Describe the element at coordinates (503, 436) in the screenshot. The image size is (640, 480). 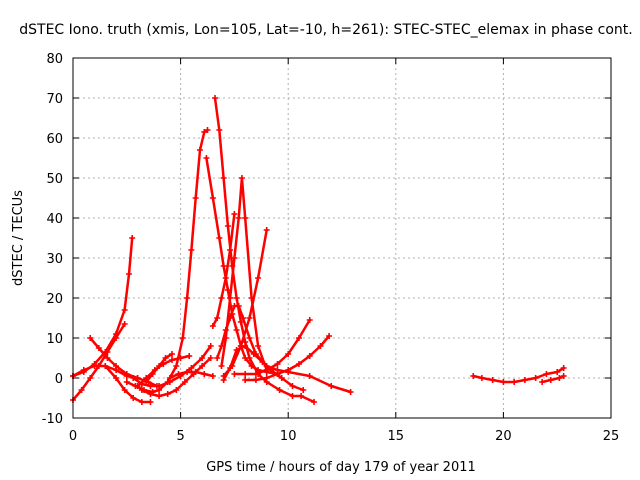
I see `x-tick-label: 20` at that location.